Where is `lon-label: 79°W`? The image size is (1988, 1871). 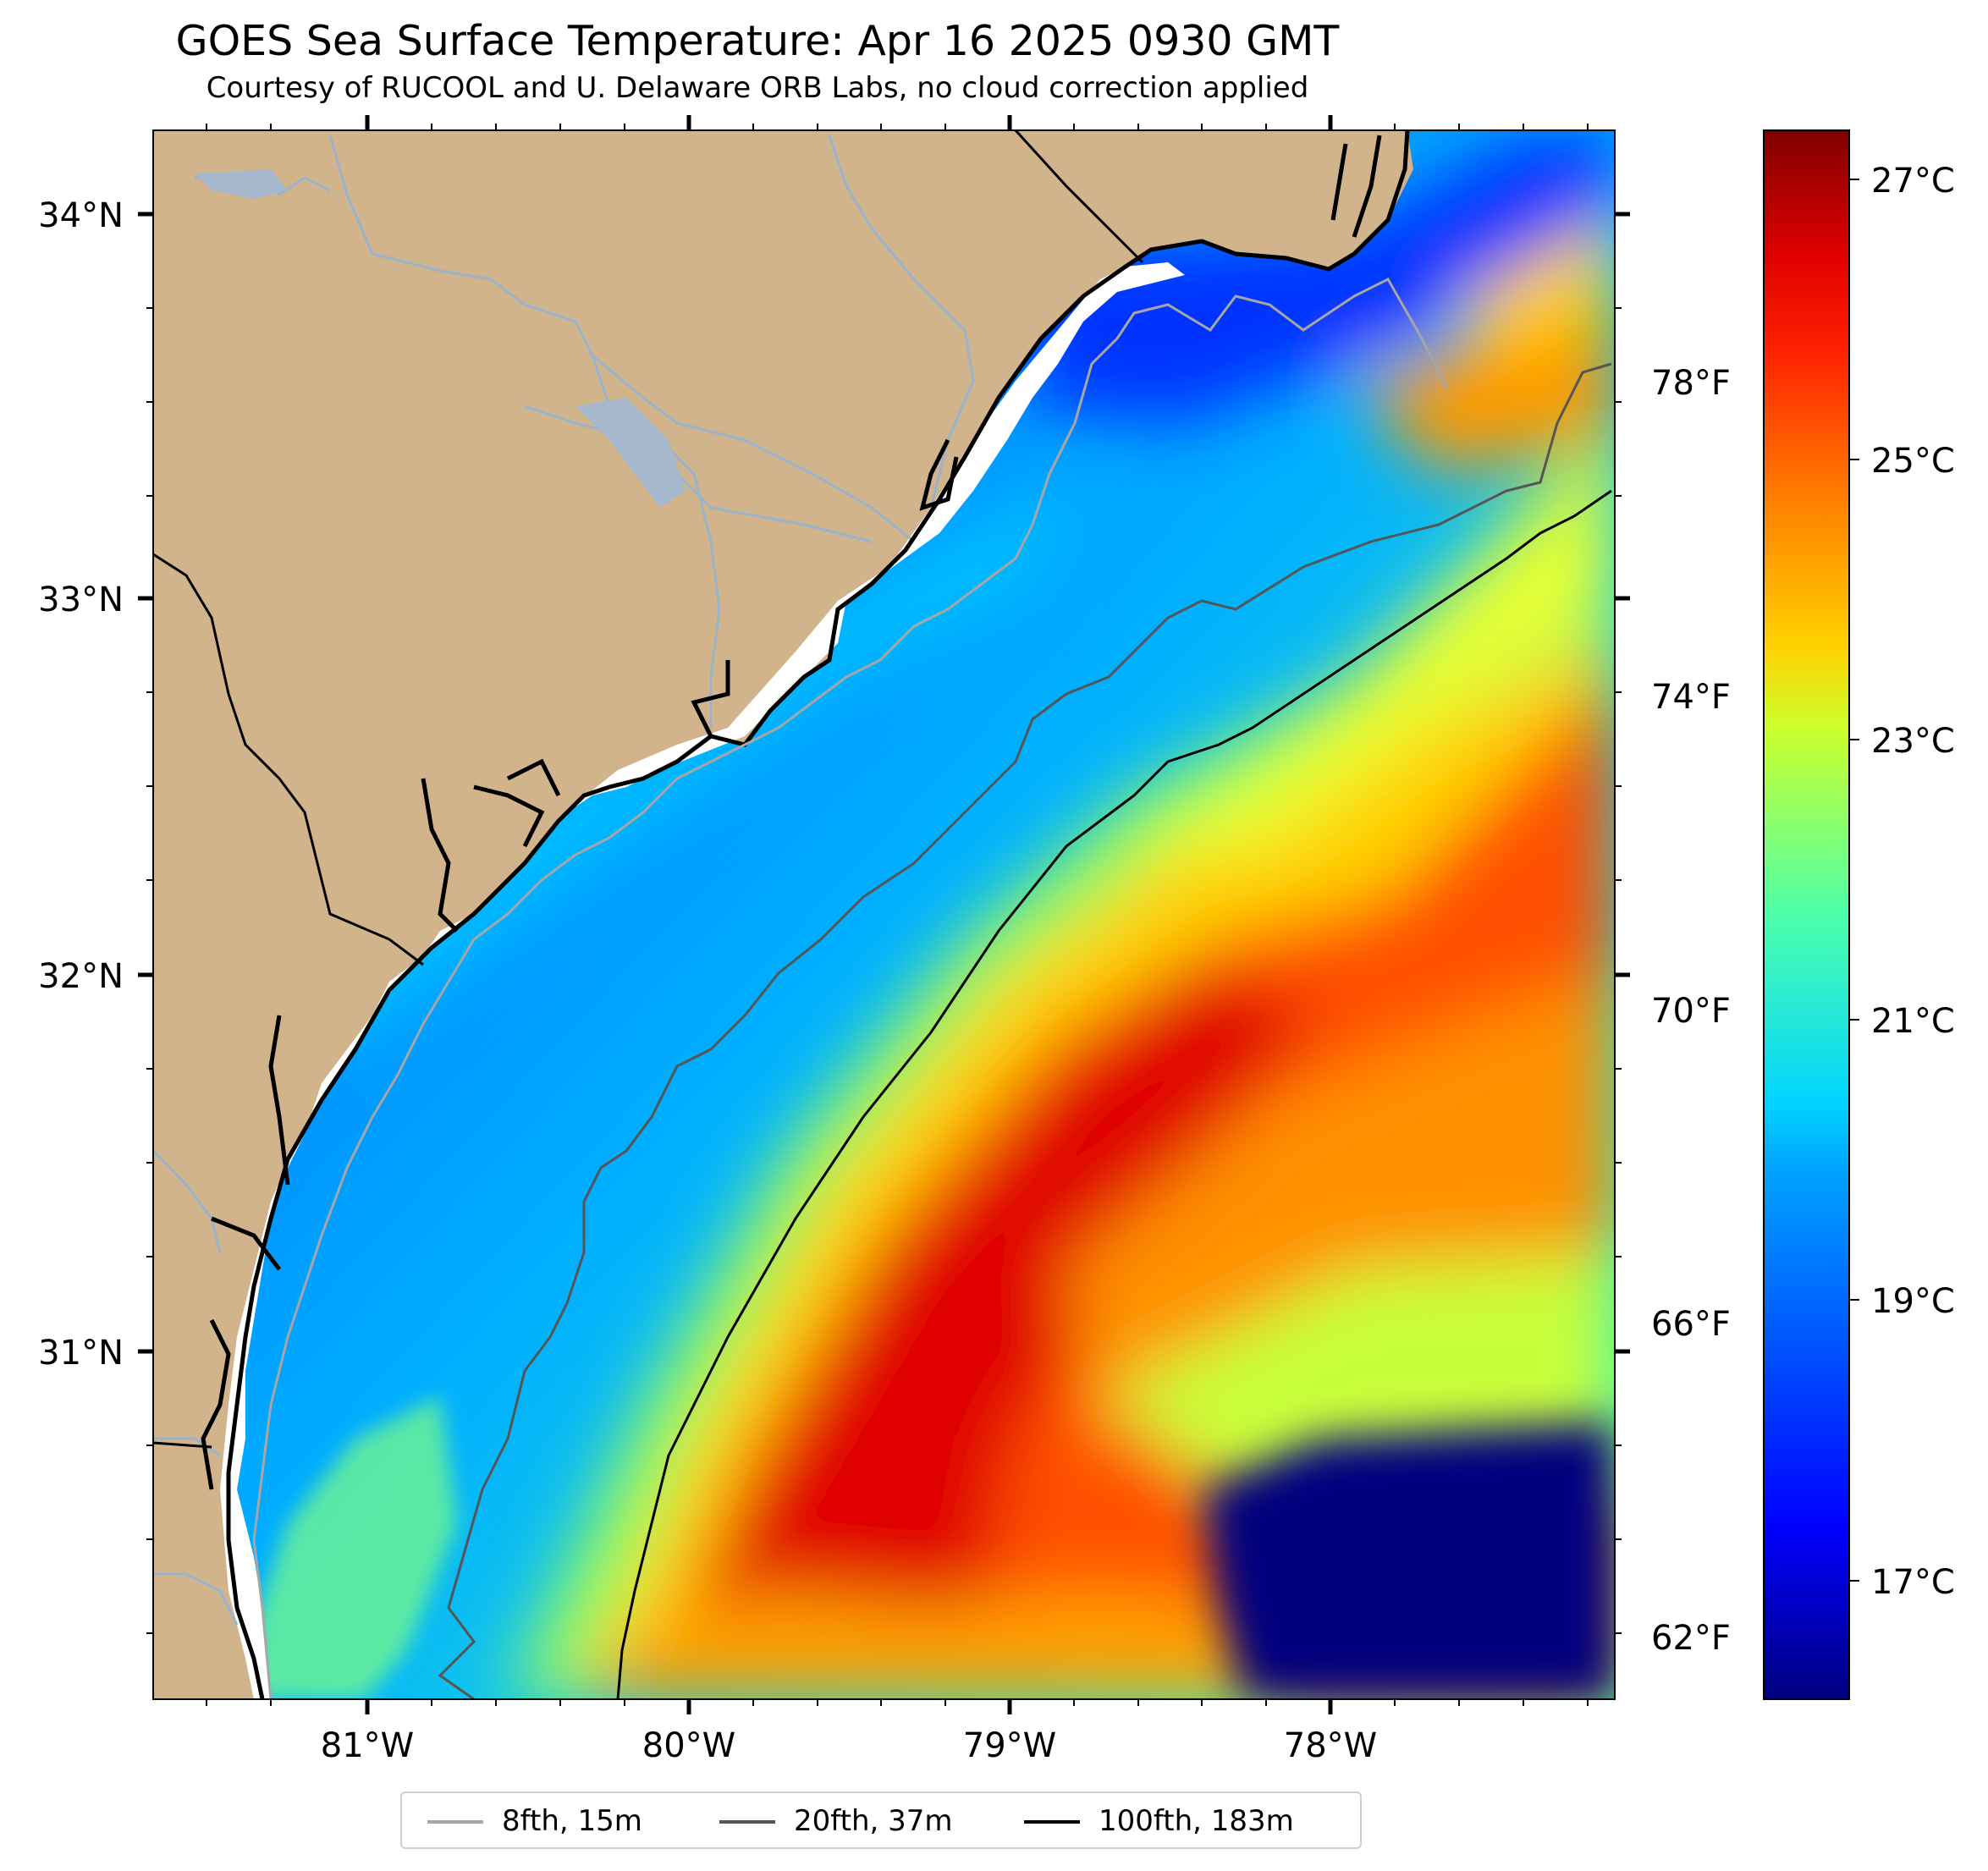
lon-label: 79°W is located at coordinates (1009, 1746).